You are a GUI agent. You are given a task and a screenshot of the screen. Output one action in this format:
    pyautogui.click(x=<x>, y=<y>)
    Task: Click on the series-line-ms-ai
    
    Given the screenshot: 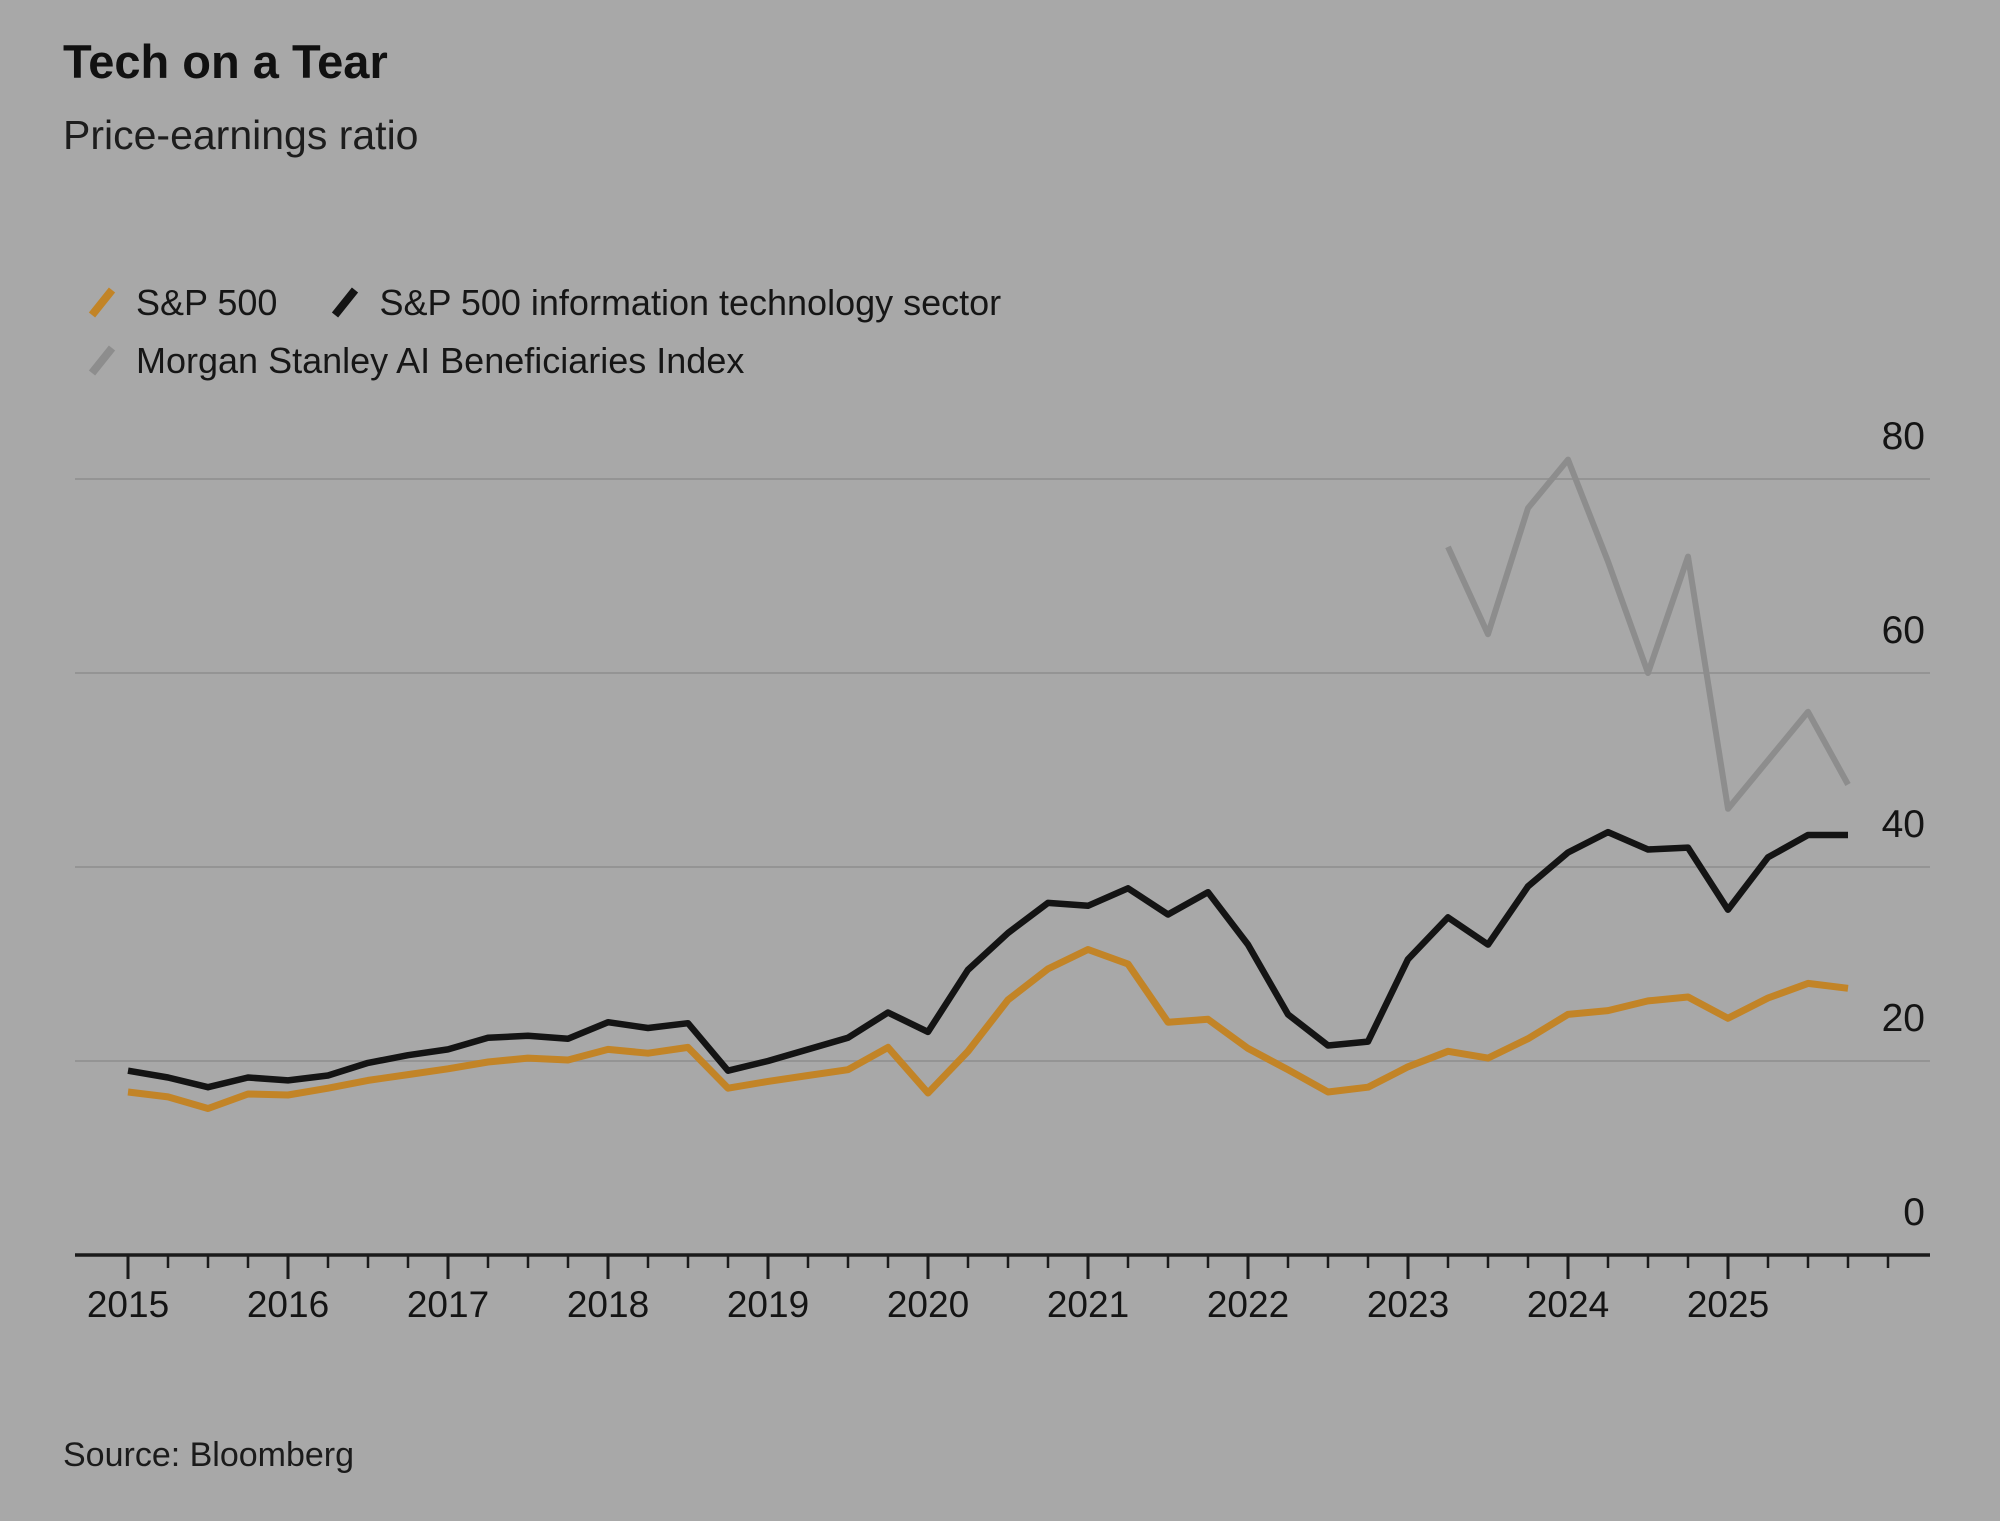 What is the action you would take?
    pyautogui.click(x=1648, y=634)
    